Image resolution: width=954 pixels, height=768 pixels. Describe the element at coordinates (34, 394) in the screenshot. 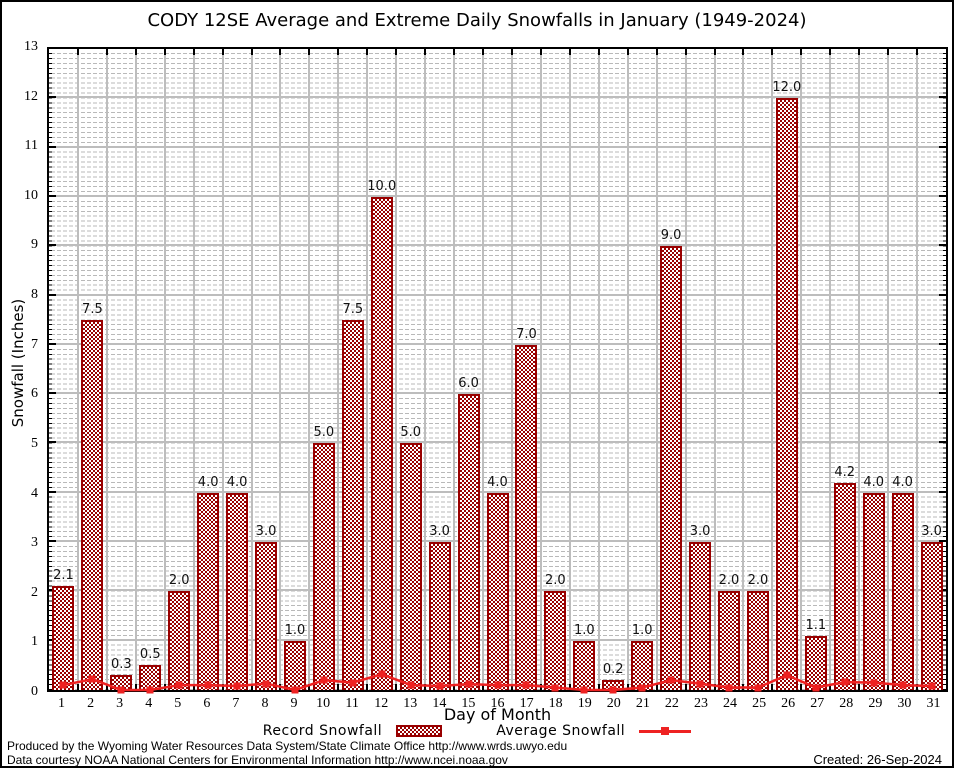

I see `y-tick-label-6: 6` at that location.